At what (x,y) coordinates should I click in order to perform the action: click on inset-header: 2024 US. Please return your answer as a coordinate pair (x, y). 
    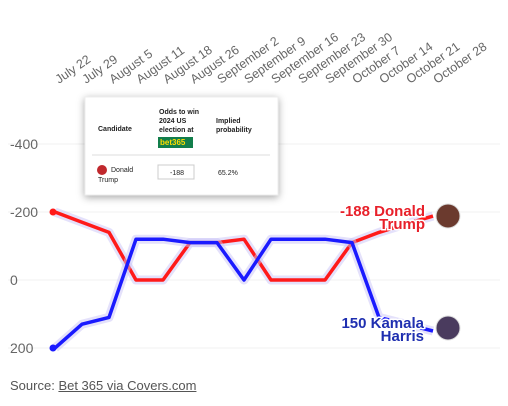
    Looking at the image, I should click on (173, 121).